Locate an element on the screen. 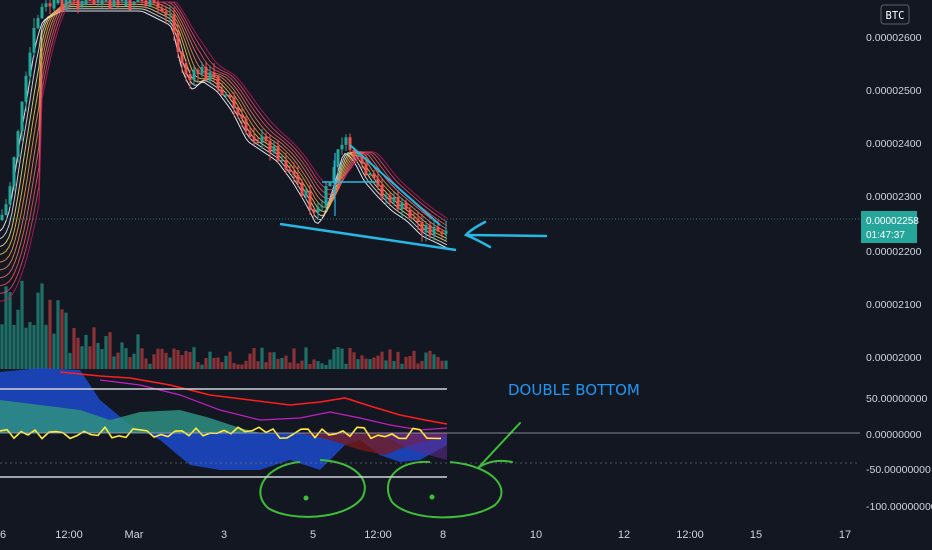  time-tick-label: 5 is located at coordinates (313, 535).